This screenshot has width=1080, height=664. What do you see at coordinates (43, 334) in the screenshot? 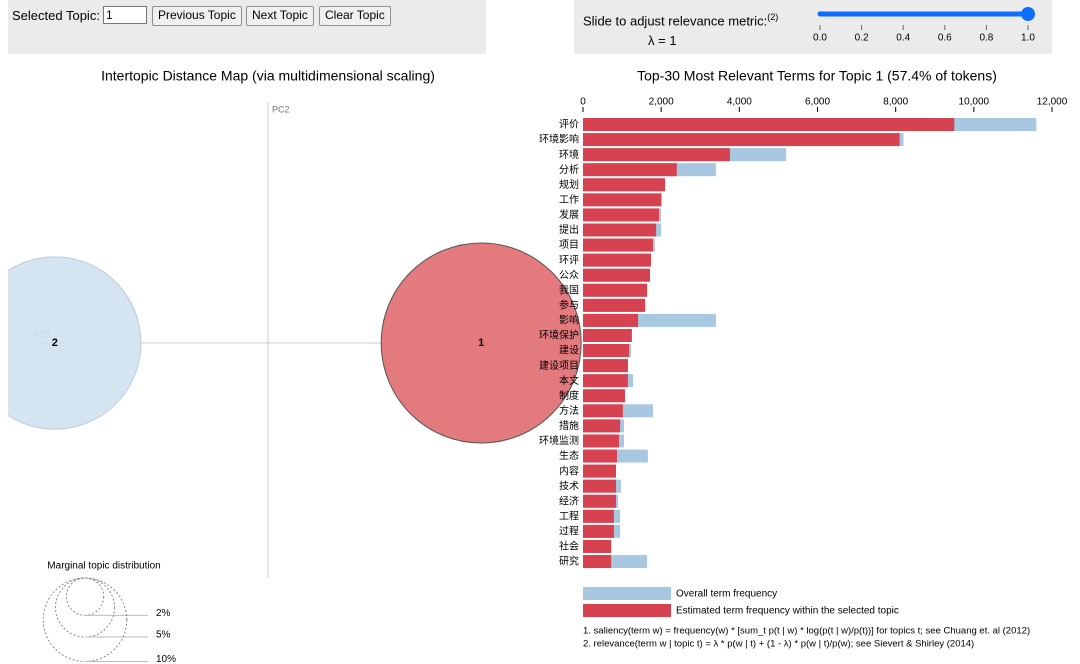
I see `pc1-label: PC1` at bounding box center [43, 334].